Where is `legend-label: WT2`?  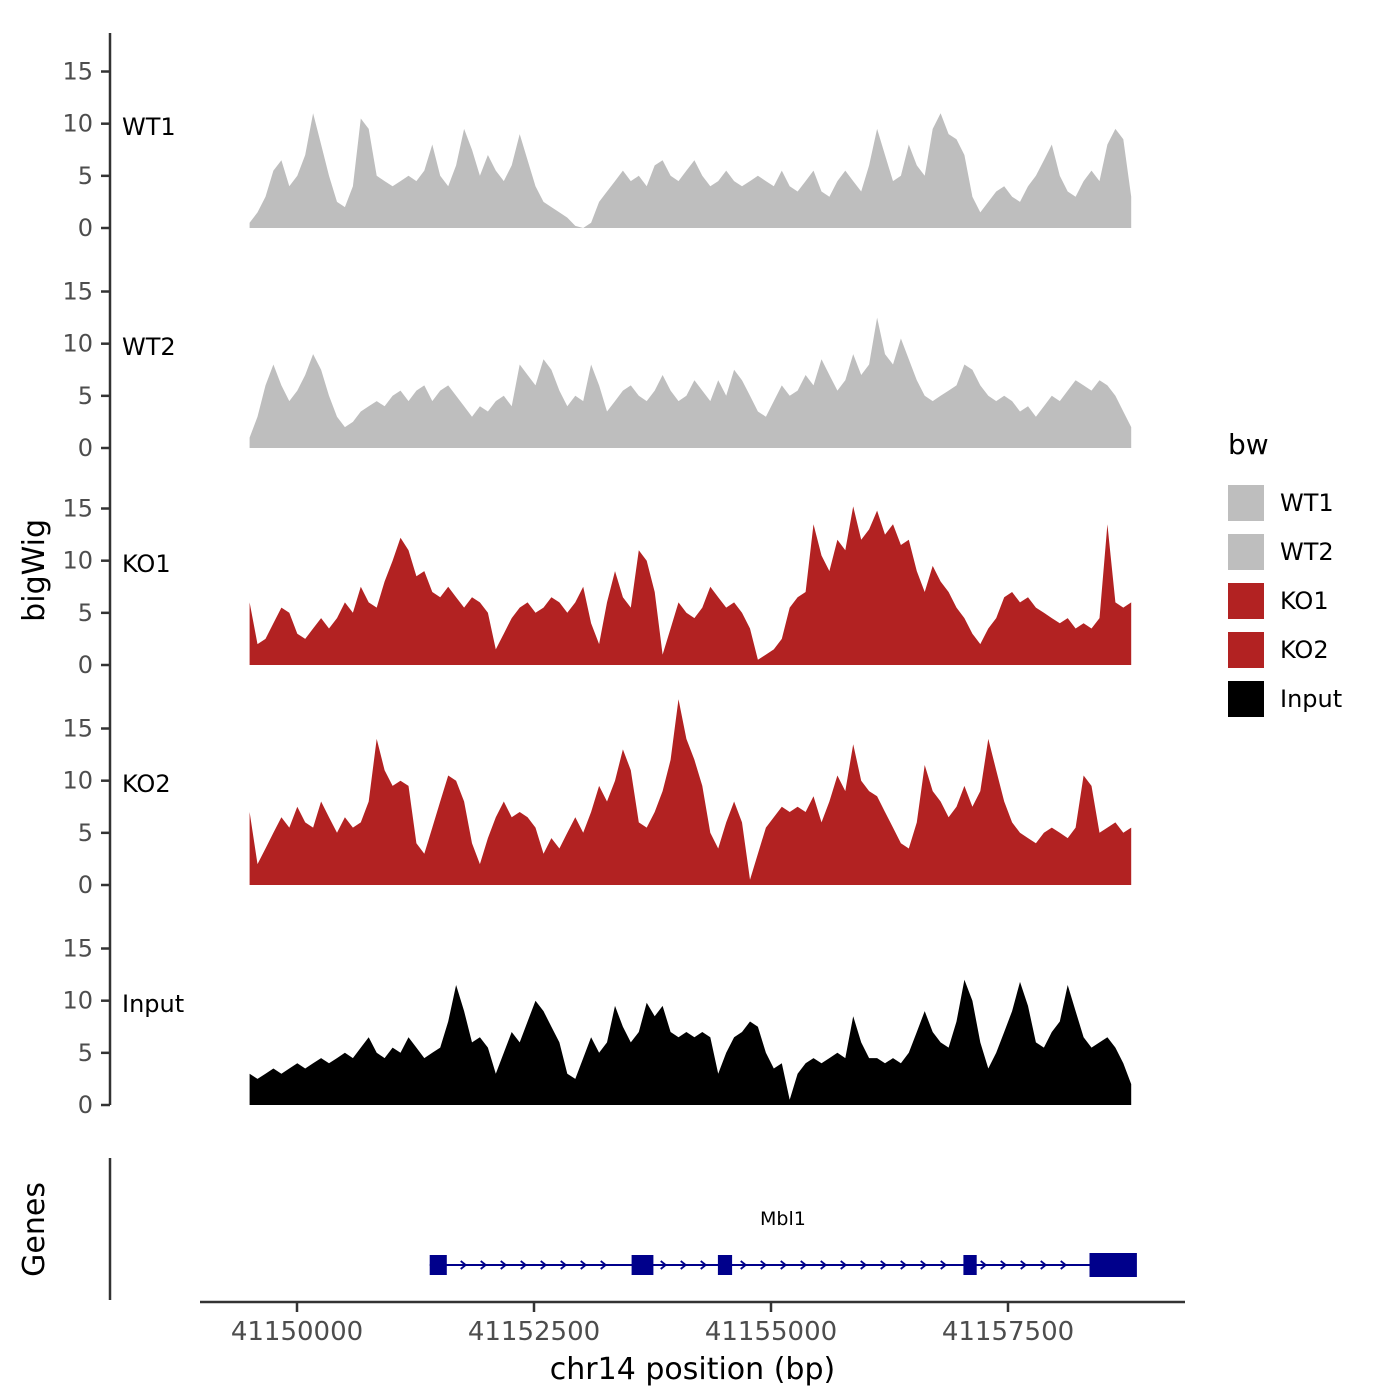
legend-label: WT2 is located at coordinates (1307, 552).